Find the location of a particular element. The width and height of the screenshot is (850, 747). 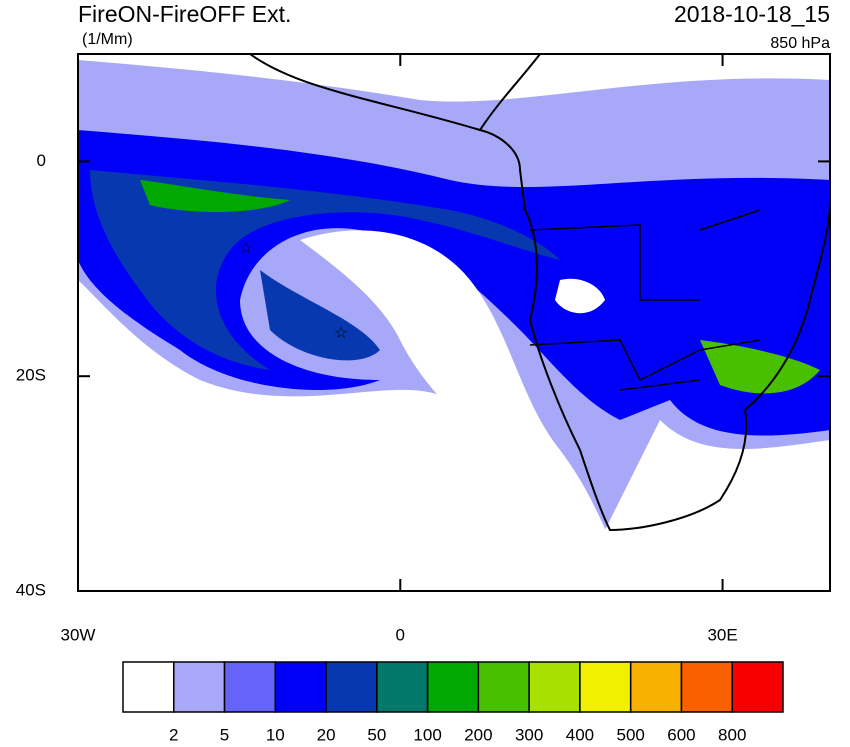

colorbar-label: 50 is located at coordinates (376, 734).